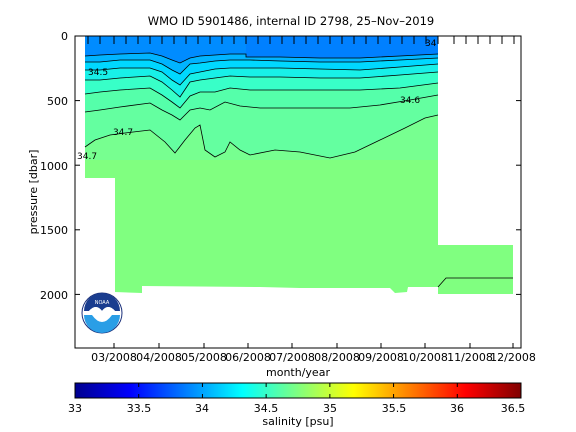 The image size is (576, 432). Describe the element at coordinates (57, 101) in the screenshot. I see `y-tick-label: 500` at that location.